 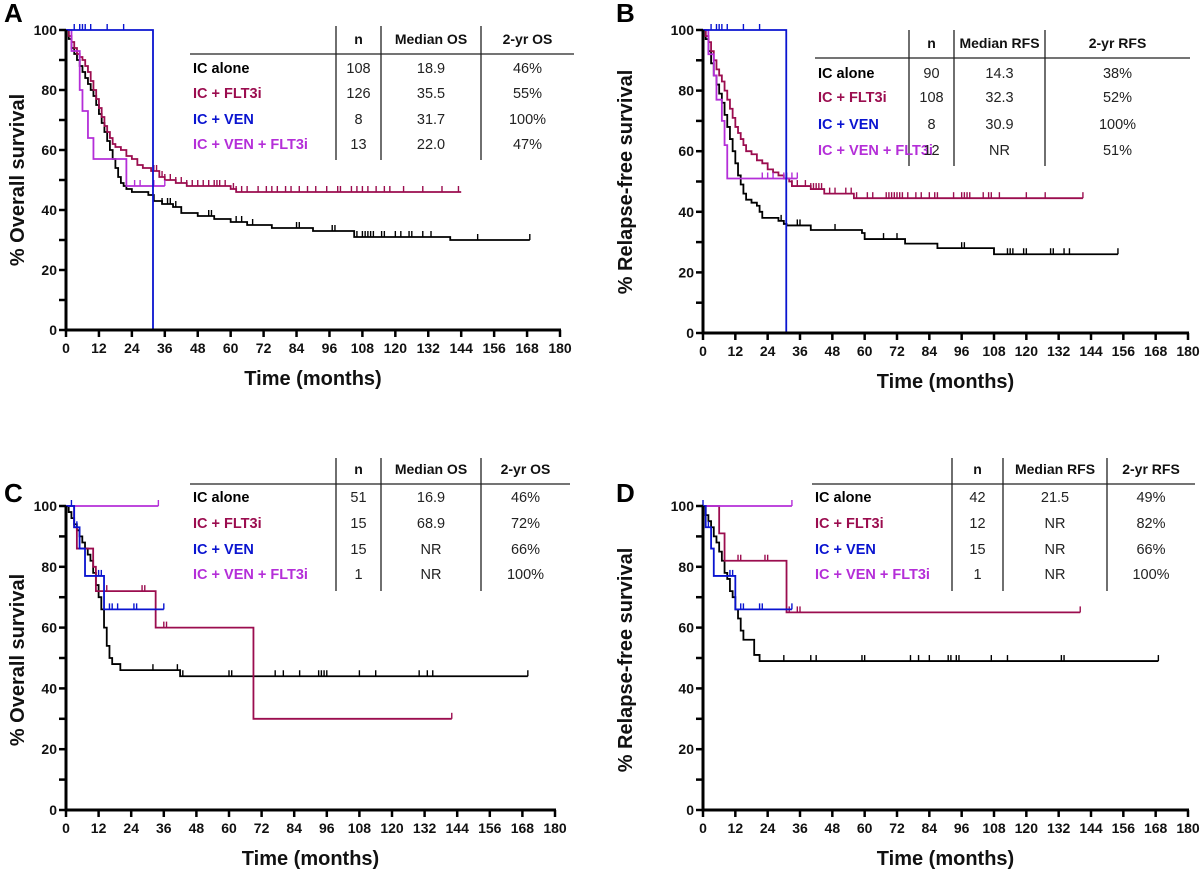 I want to click on y-axis-title: % Overall survival, so click(x=18, y=180).